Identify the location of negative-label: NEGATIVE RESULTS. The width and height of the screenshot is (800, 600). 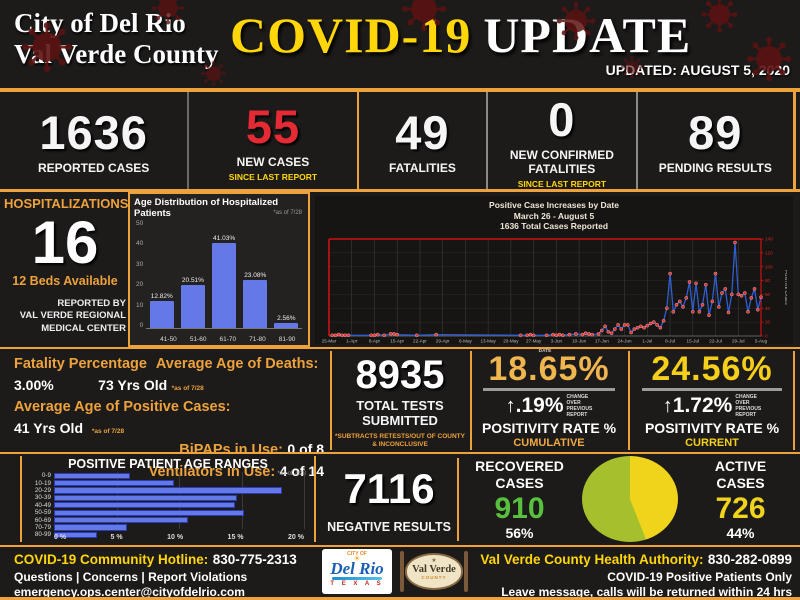
(389, 527).